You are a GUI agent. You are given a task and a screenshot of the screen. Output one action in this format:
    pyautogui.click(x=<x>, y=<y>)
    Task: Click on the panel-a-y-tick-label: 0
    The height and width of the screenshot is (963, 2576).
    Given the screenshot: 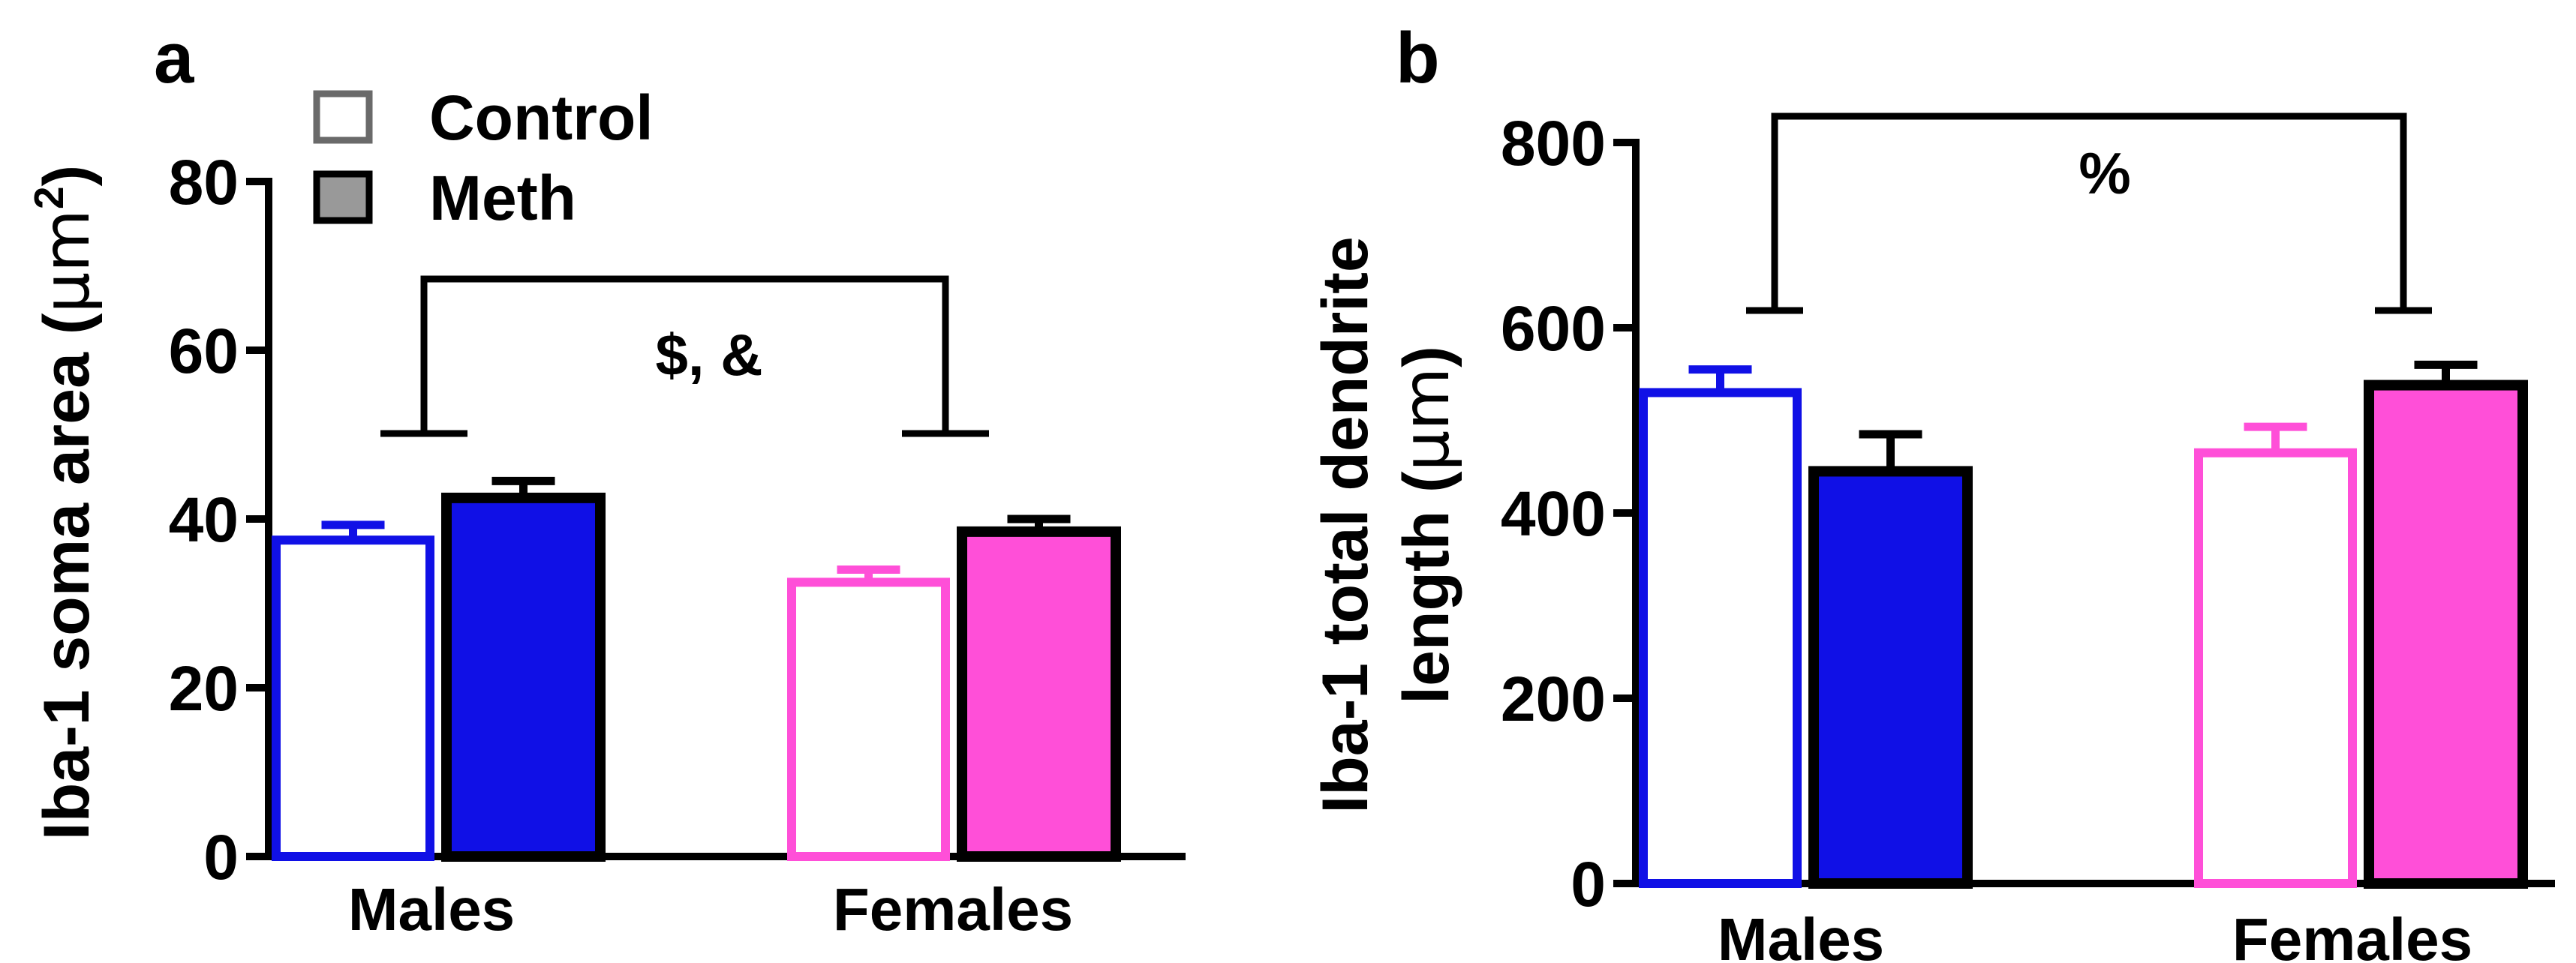 What is the action you would take?
    pyautogui.click(x=221, y=857)
    